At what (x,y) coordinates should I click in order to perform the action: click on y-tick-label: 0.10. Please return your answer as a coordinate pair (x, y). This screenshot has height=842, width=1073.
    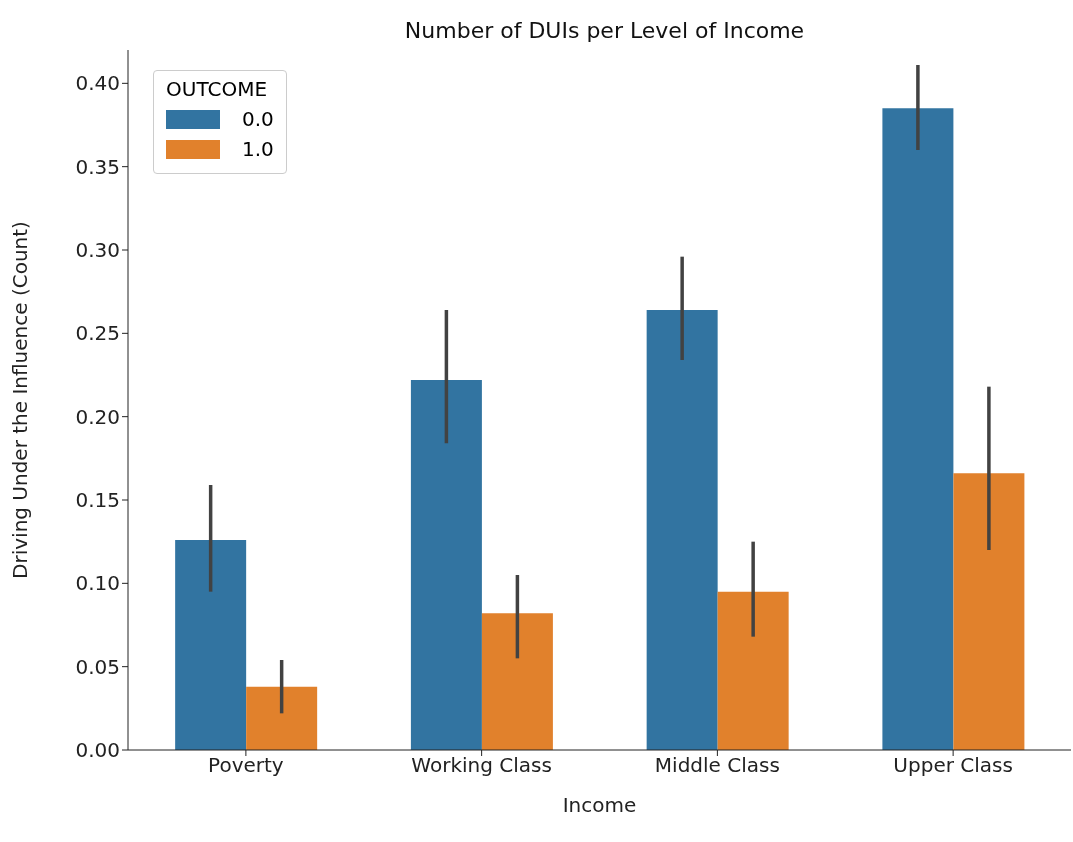
    Looking at the image, I should click on (97, 583).